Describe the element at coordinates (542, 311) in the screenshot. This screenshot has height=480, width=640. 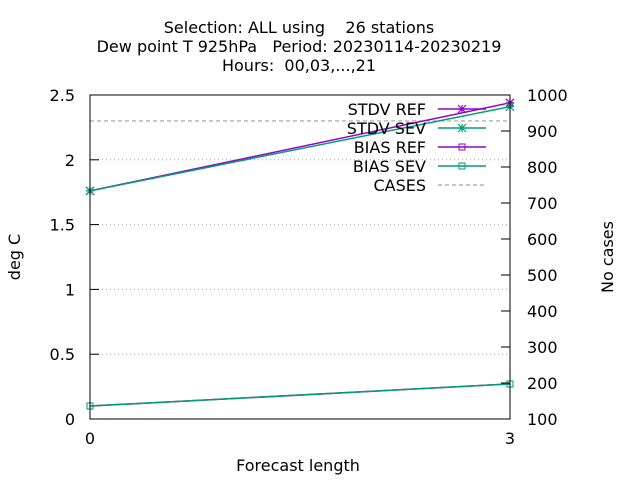
I see `y2-tick-label: 400` at that location.